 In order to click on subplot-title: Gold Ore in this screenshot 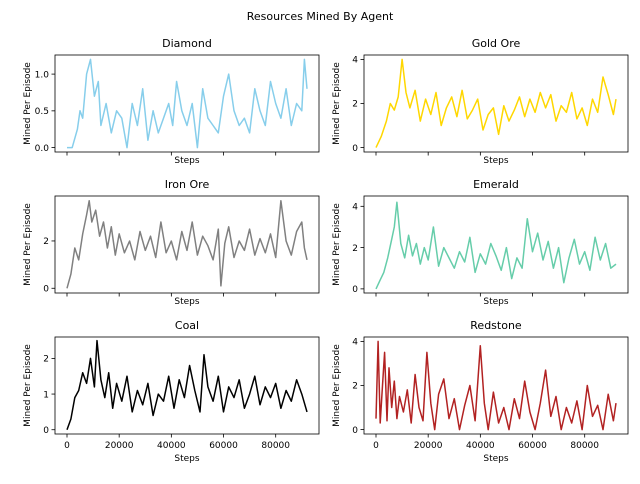, I will do `click(496, 43)`.